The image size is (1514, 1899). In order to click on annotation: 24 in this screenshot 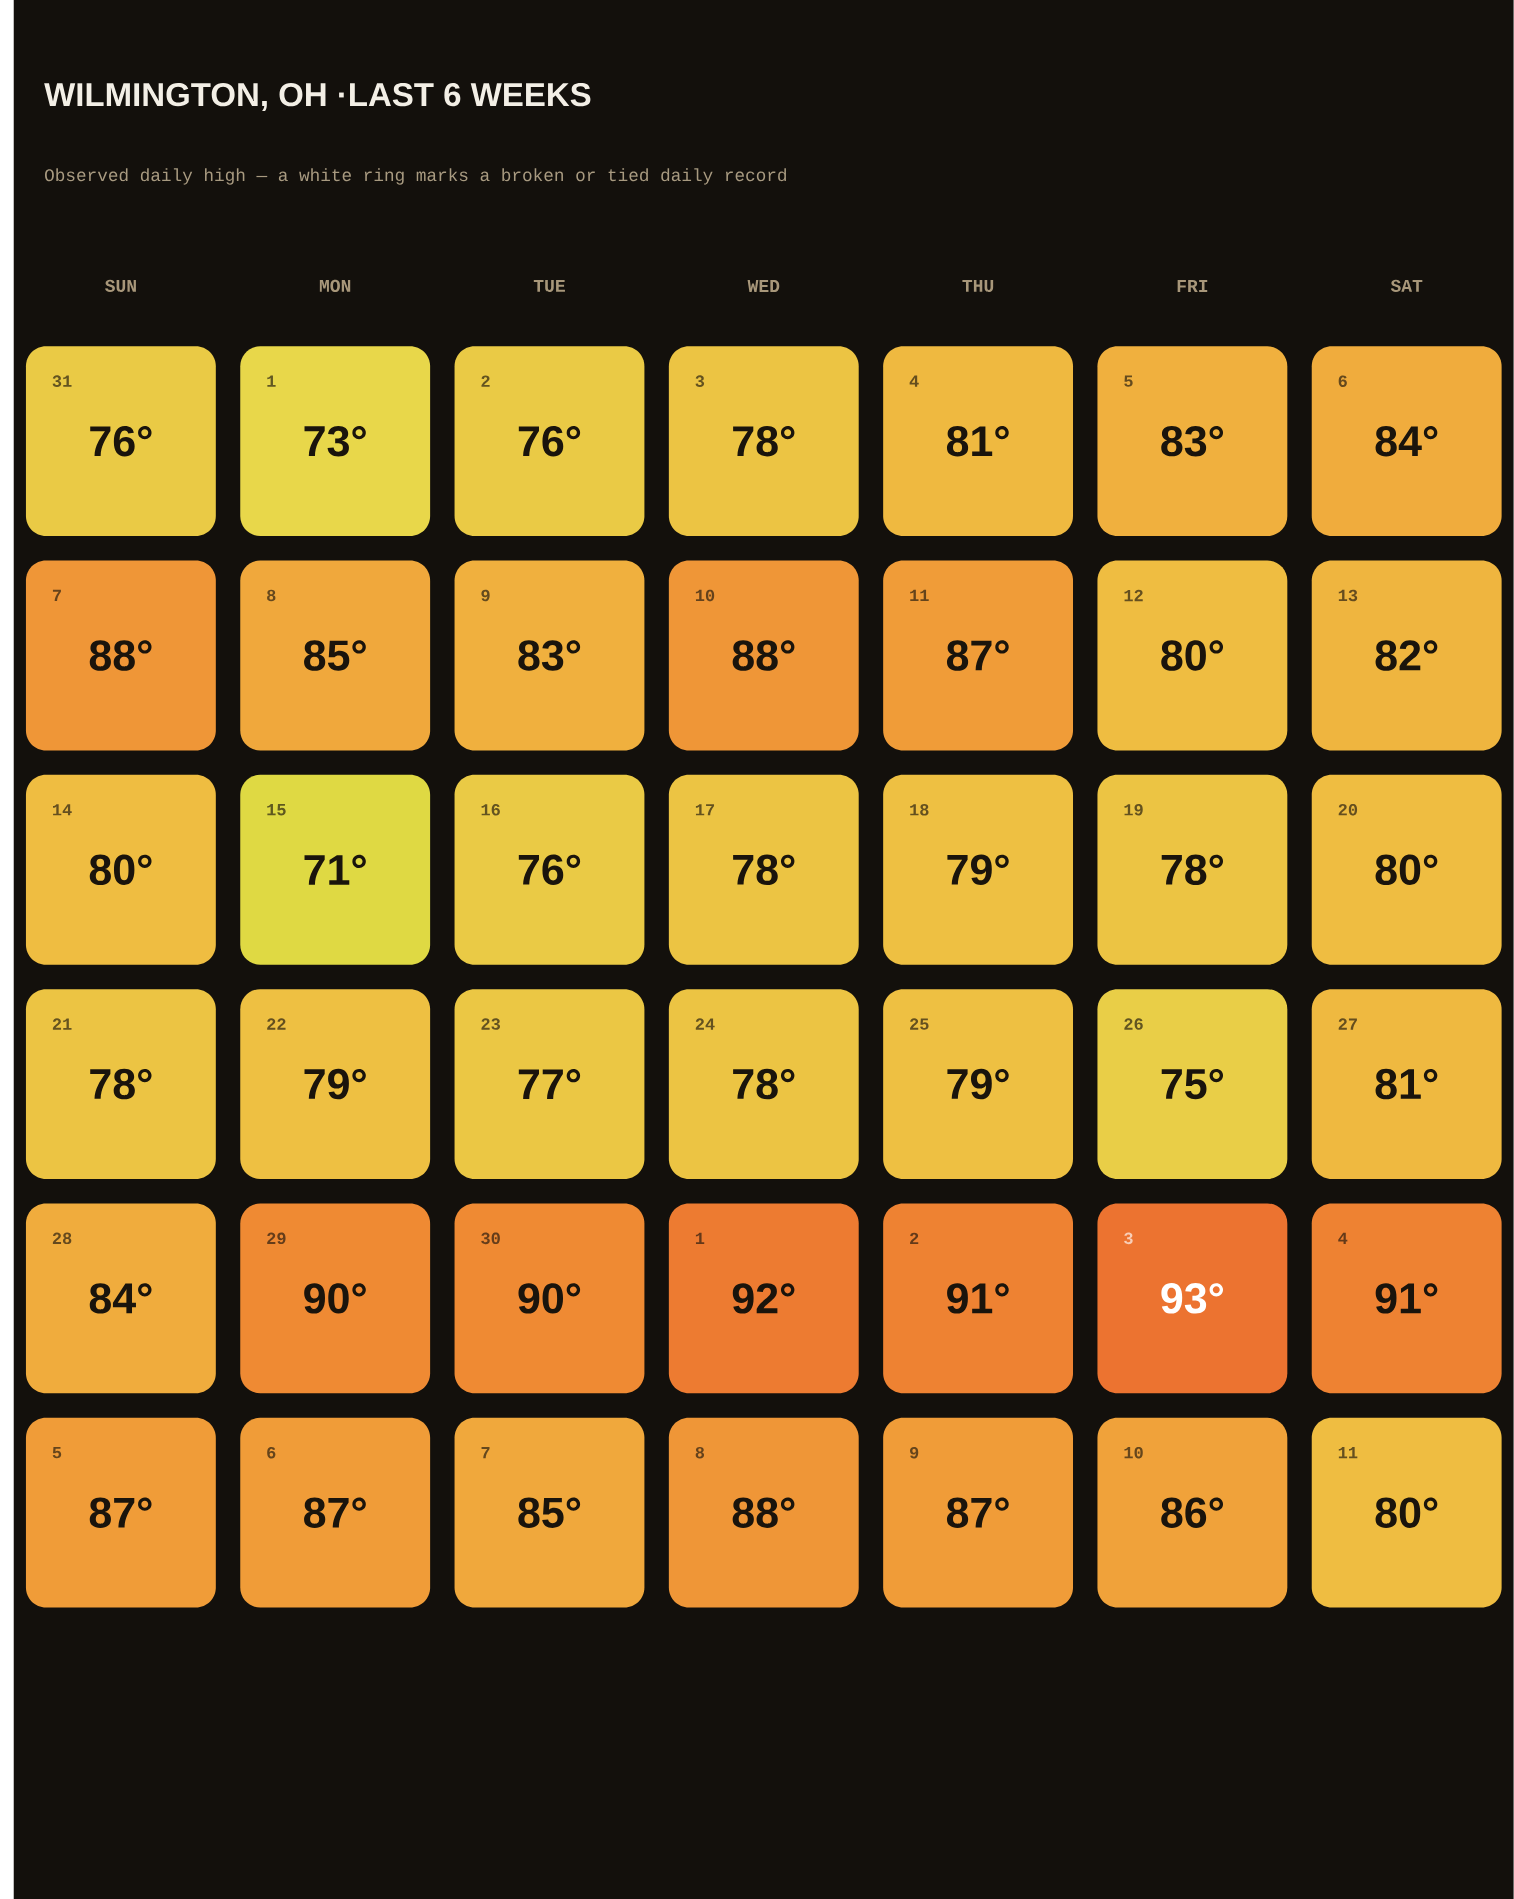, I will do `click(705, 1024)`.